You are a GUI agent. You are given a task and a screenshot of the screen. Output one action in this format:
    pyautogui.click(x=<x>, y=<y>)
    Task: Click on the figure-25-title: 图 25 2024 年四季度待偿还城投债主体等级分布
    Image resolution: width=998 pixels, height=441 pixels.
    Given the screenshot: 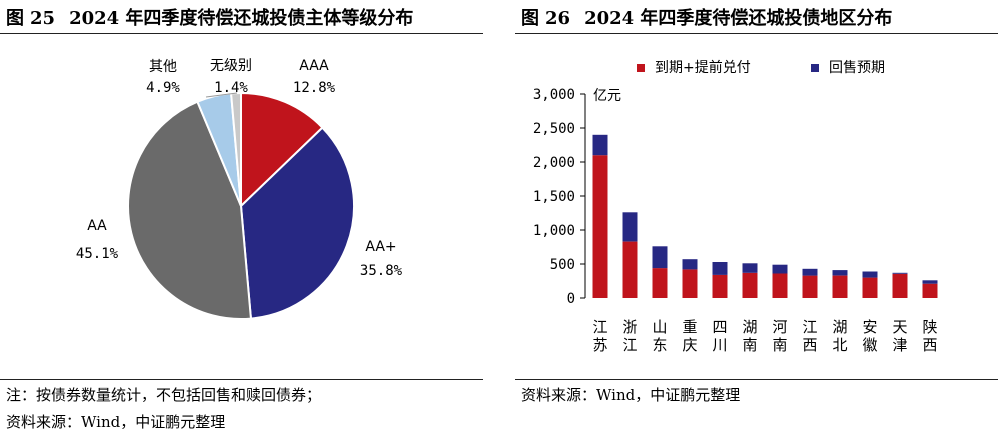 What is the action you would take?
    pyautogui.click(x=209, y=17)
    